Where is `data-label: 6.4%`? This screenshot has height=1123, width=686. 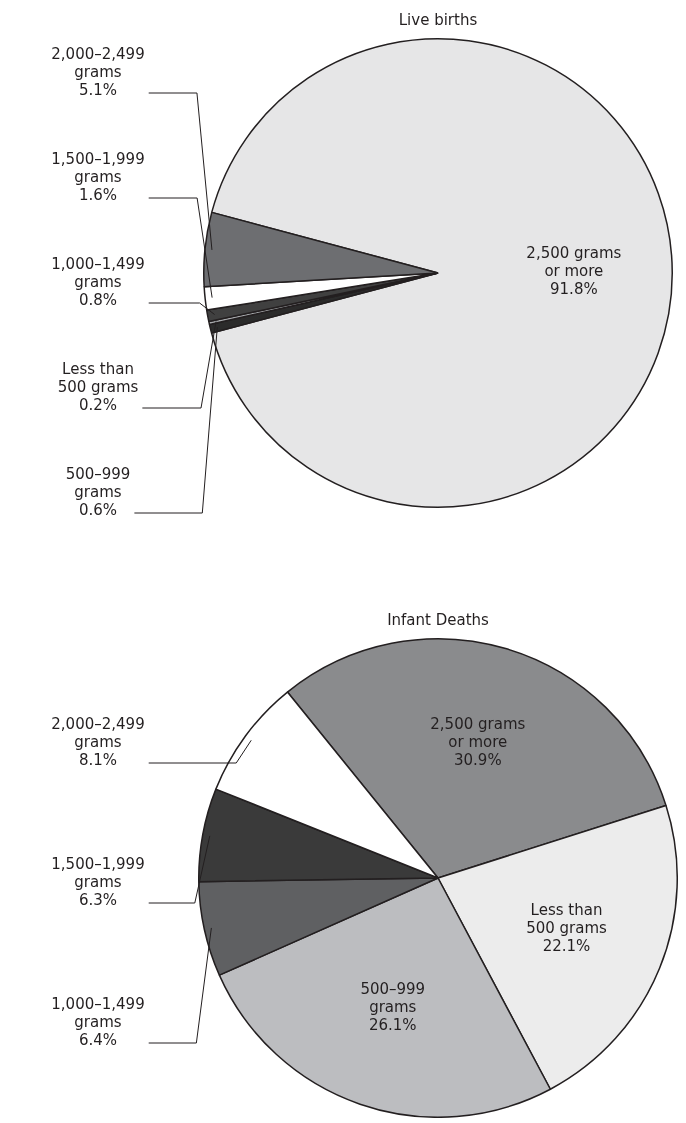
data-label: 6.4% is located at coordinates (98, 1040).